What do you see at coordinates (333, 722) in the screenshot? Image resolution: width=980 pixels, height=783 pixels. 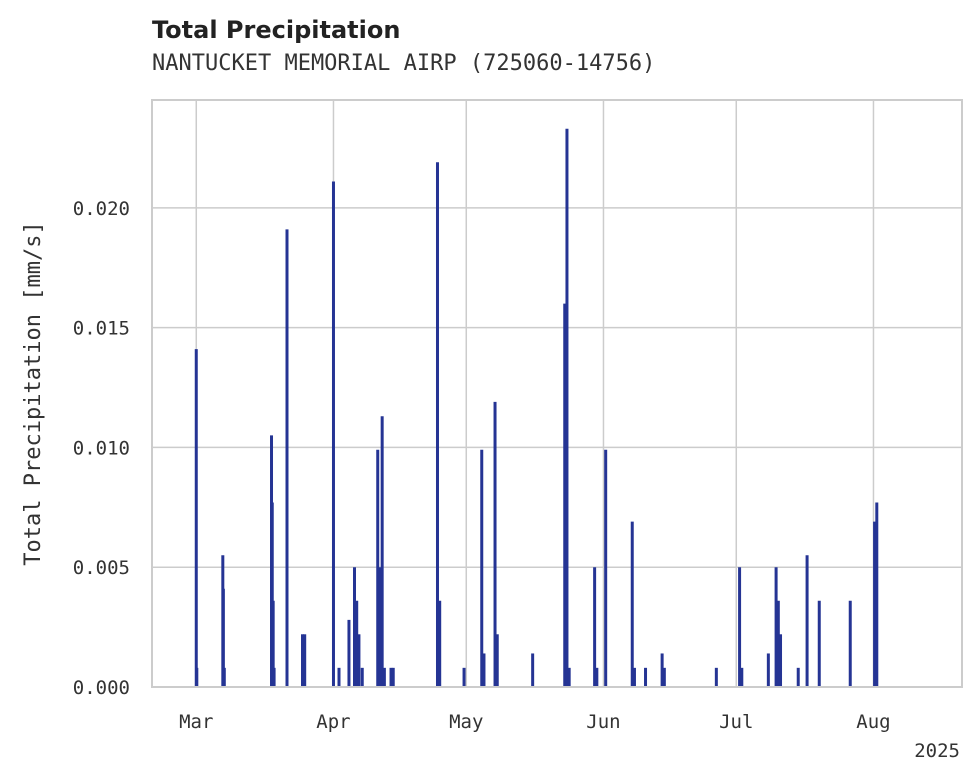 I see `x-tick-label: Apr` at bounding box center [333, 722].